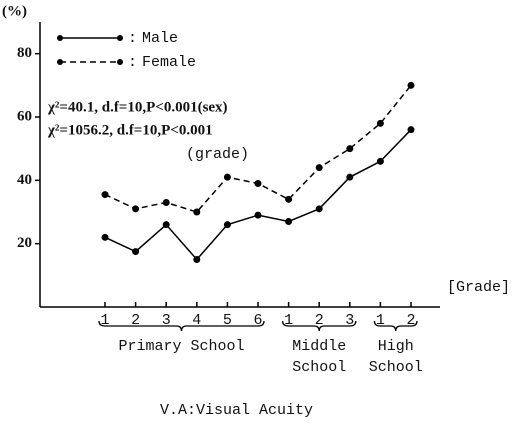 The width and height of the screenshot is (532, 423). Describe the element at coordinates (169, 62) in the screenshot. I see `legend-label: Female` at that location.